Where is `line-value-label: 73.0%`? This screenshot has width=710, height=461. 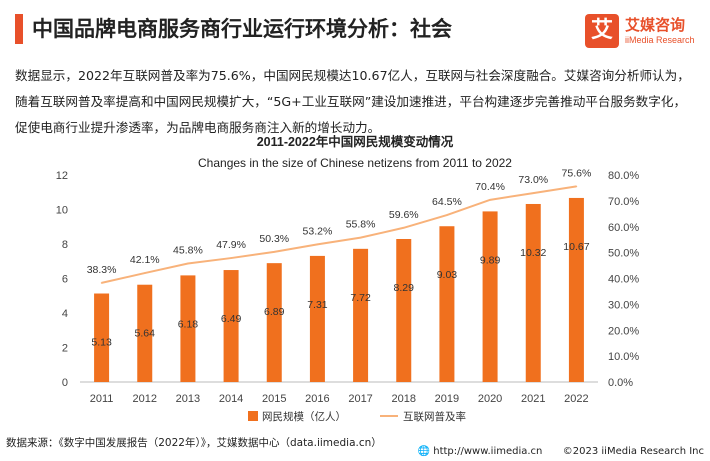 line-value-label: 73.0% is located at coordinates (533, 180).